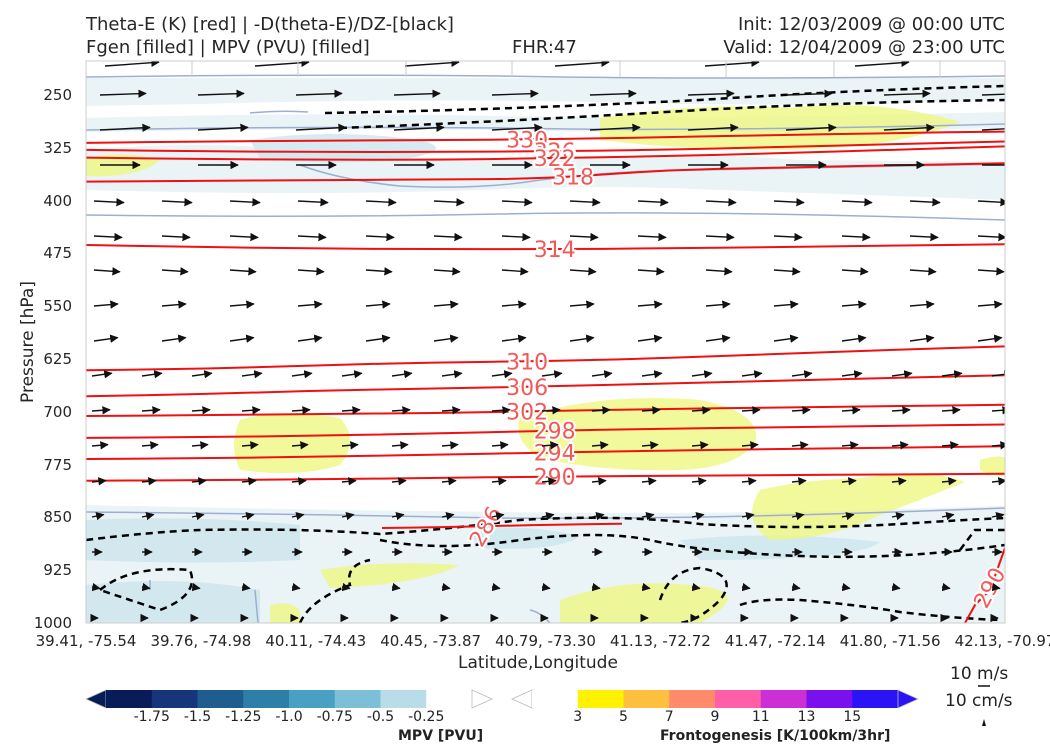  Describe the element at coordinates (28, 342) in the screenshot. I see `y-axis-label: Pressure [hPa]` at that location.